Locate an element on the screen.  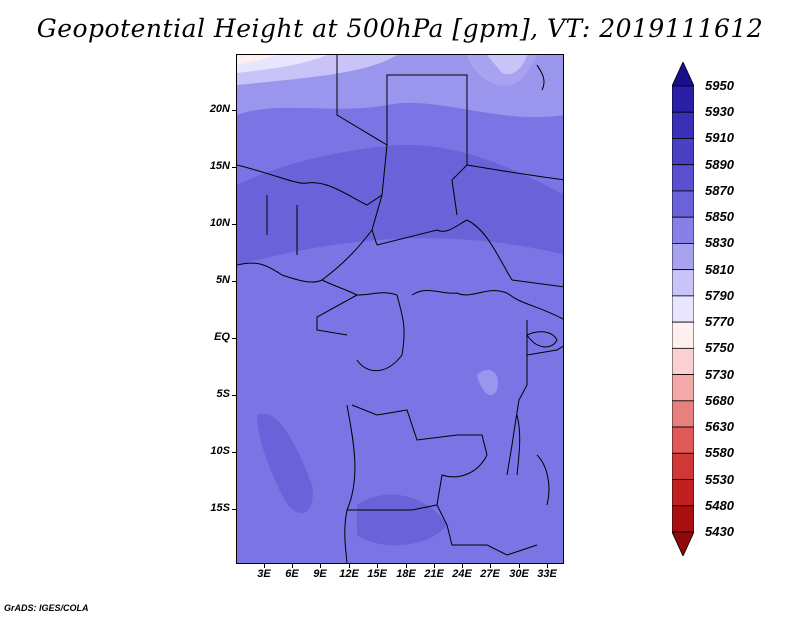
border-benin-togo is located at coordinates (282, 225).